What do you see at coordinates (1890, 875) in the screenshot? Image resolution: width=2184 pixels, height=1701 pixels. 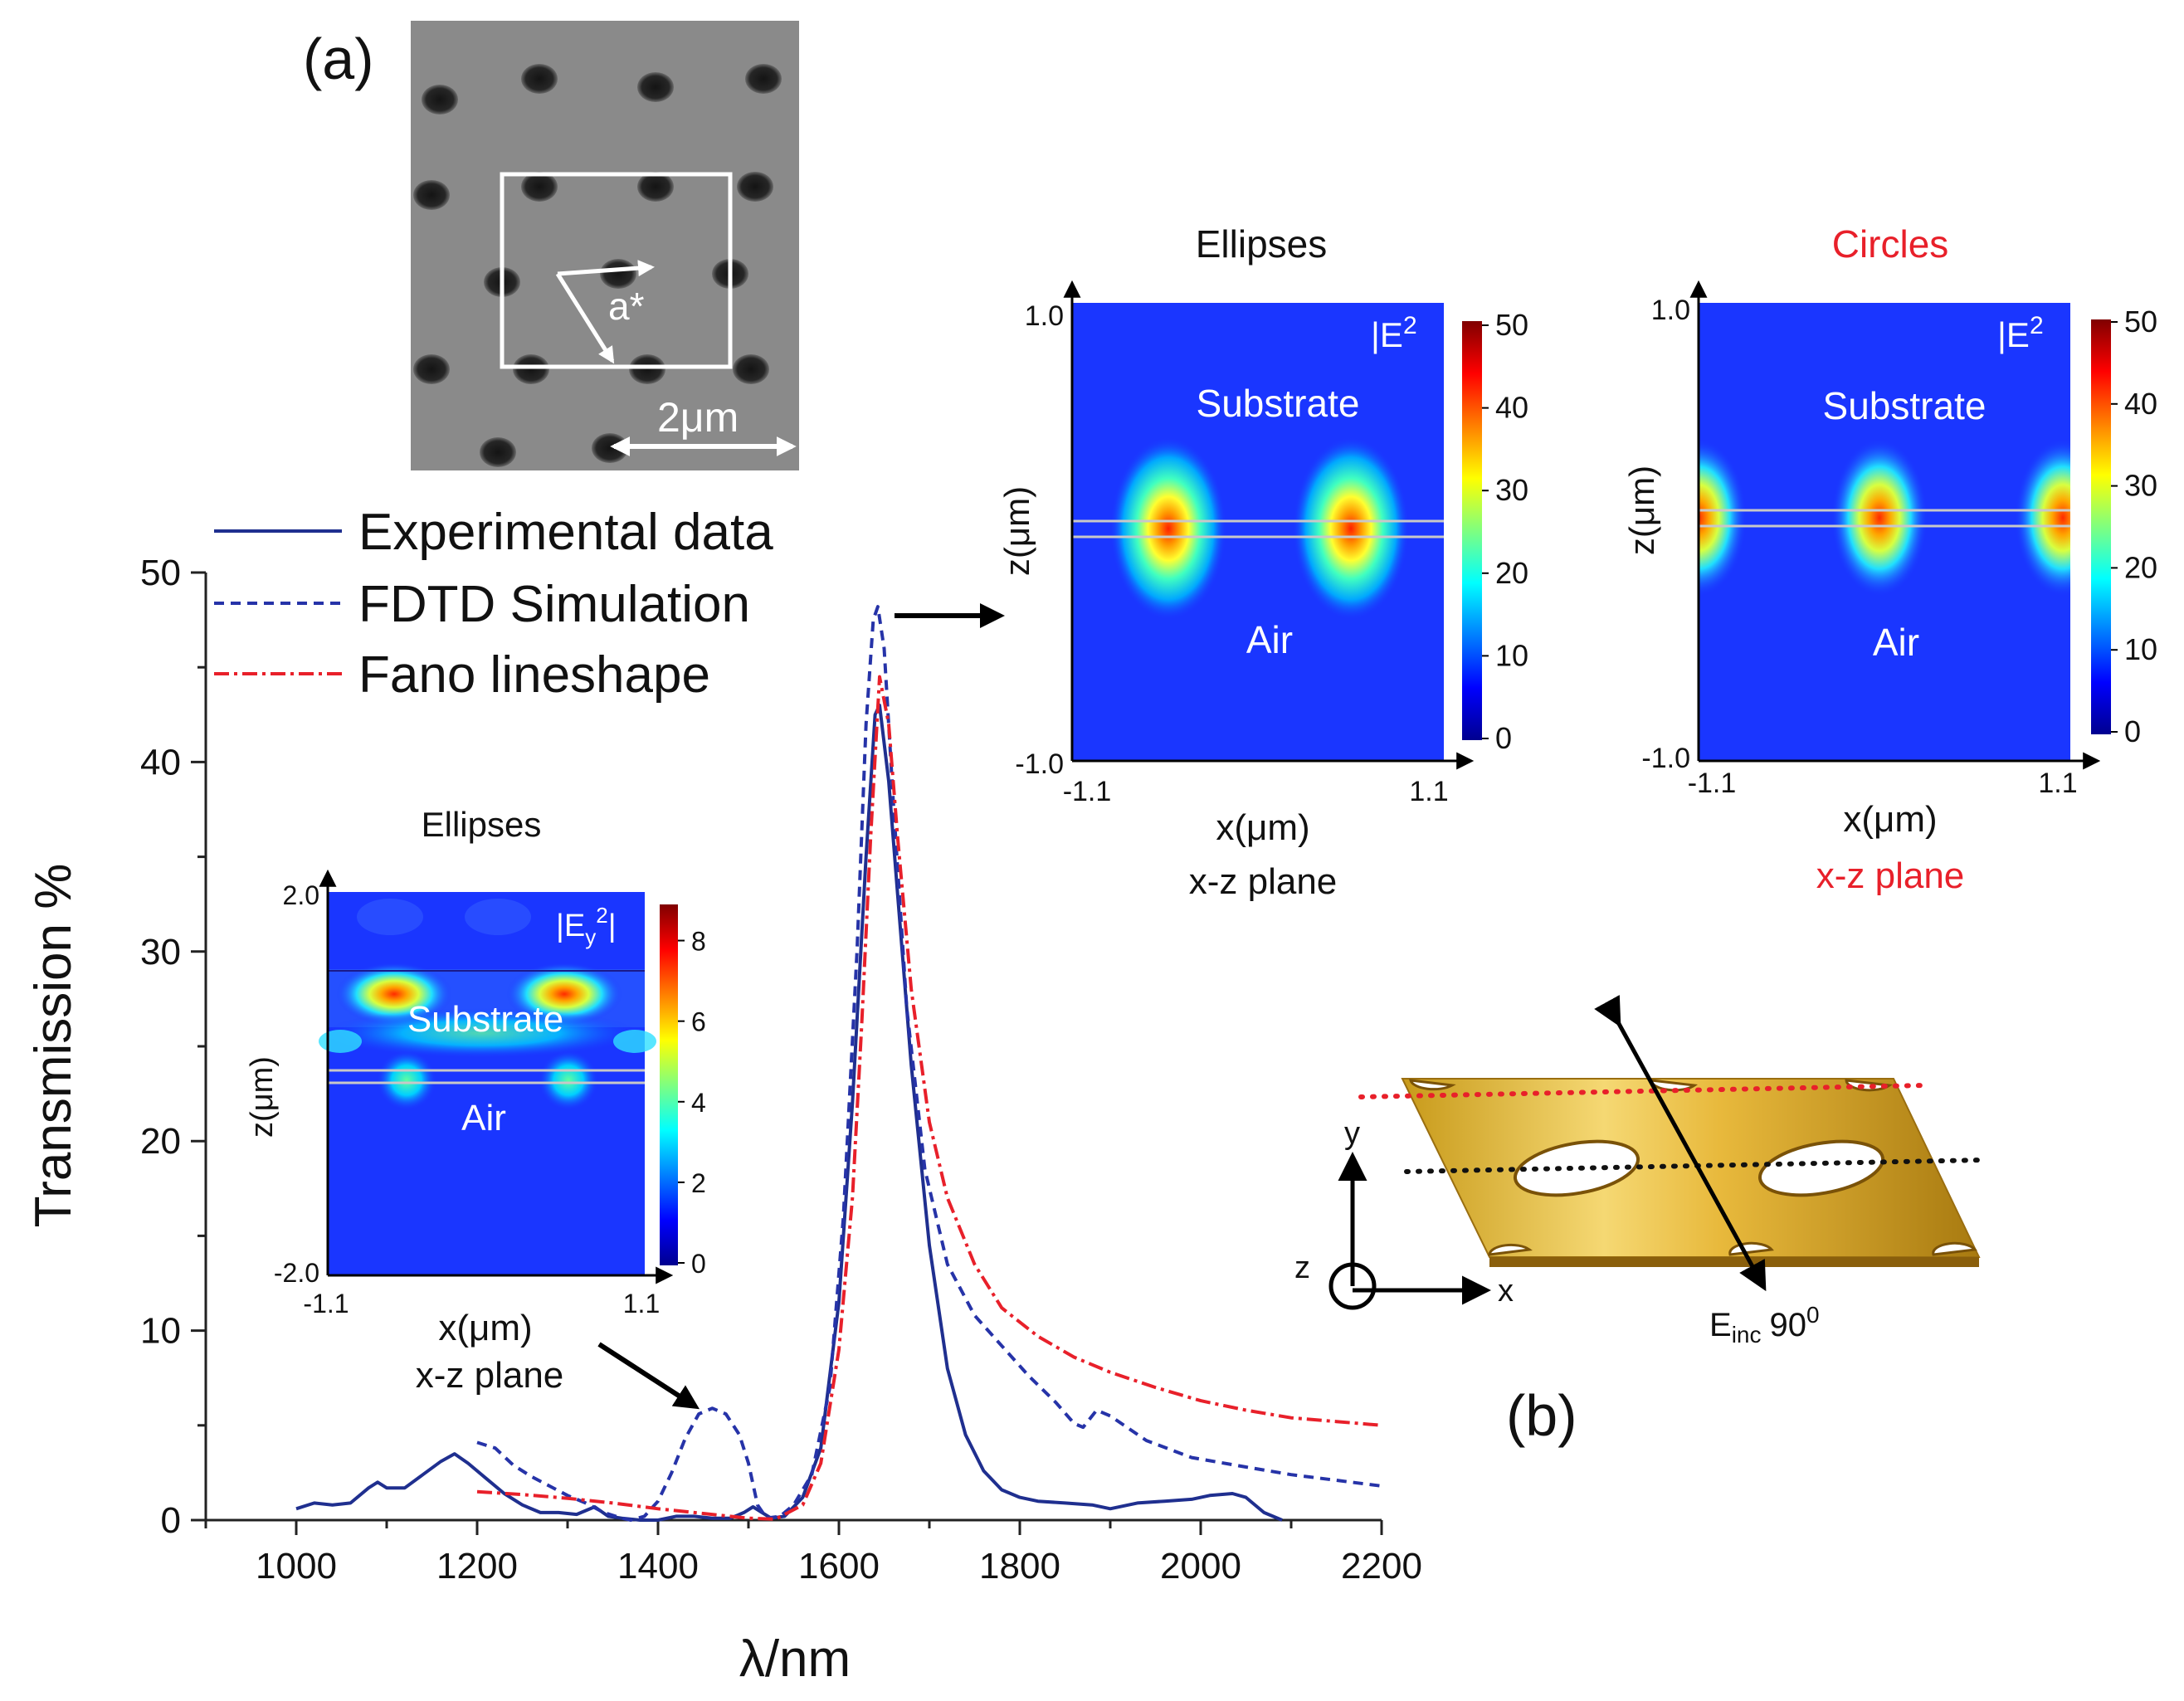 I see `fieldmap-2-subtitle: x-z plane` at bounding box center [1890, 875].